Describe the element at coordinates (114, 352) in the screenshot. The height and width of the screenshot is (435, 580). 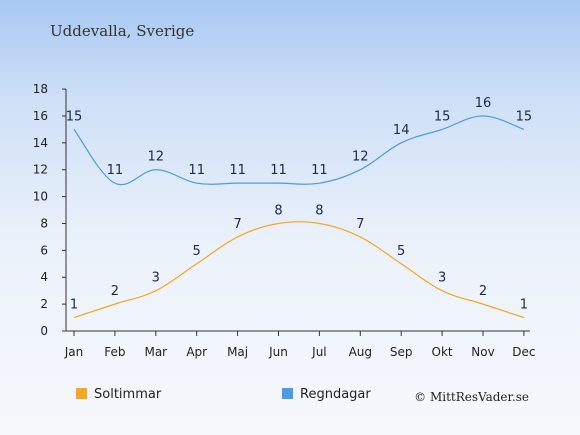
I see `x-tick-label: Feb` at that location.